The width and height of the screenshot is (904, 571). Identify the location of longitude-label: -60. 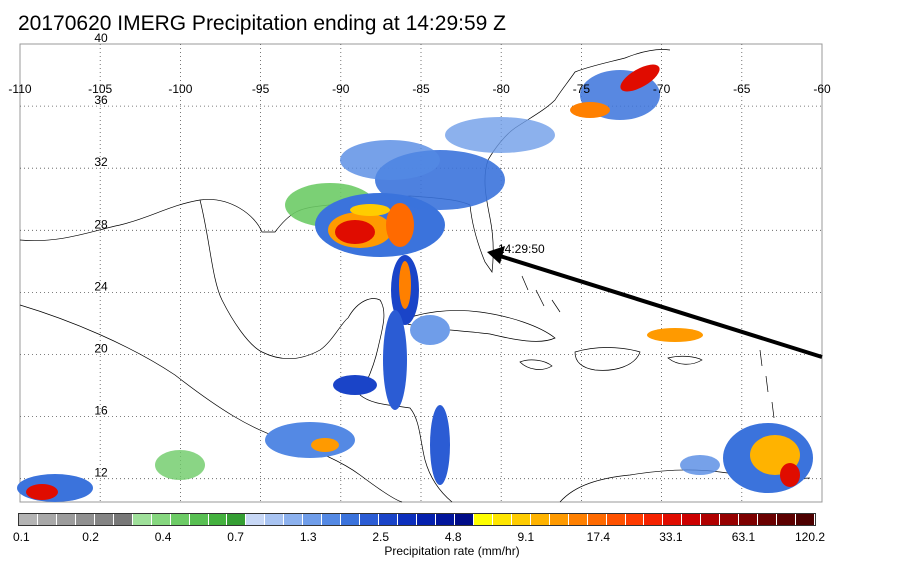
(822, 89).